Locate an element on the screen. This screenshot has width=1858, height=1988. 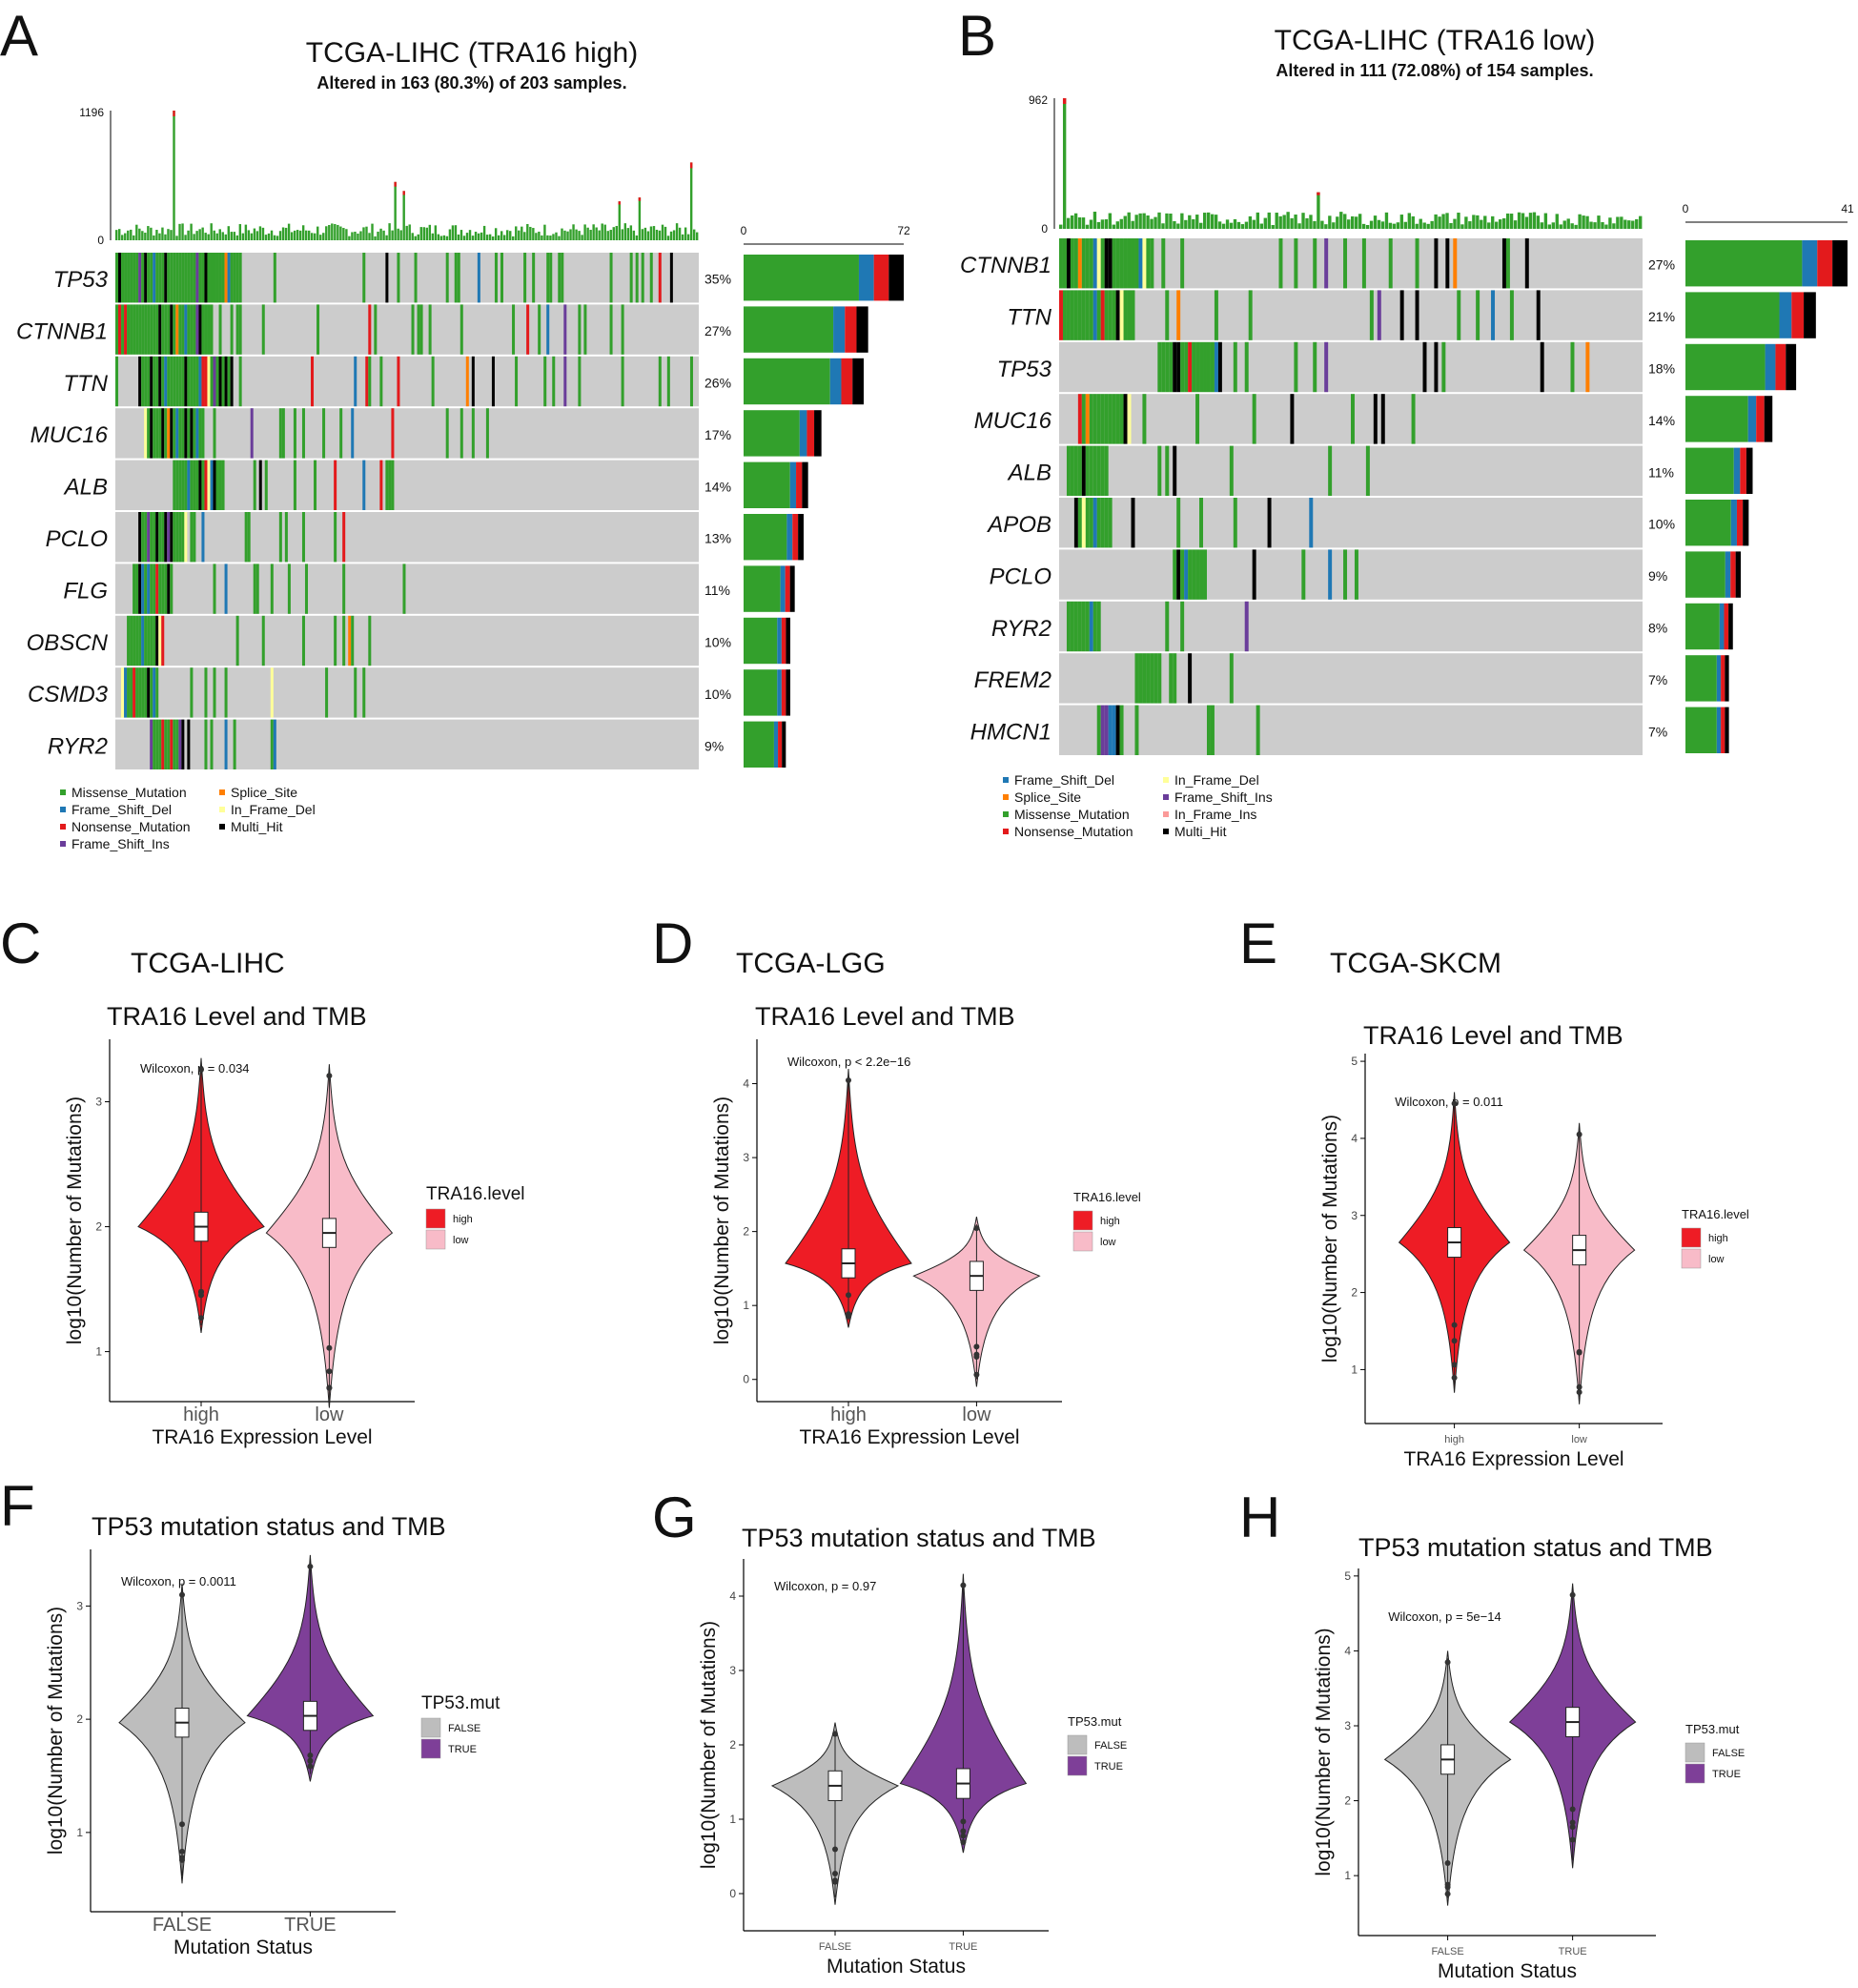
stat-annotation: Wilcoxon, p = 0.0011 is located at coordinates (178, 1581).